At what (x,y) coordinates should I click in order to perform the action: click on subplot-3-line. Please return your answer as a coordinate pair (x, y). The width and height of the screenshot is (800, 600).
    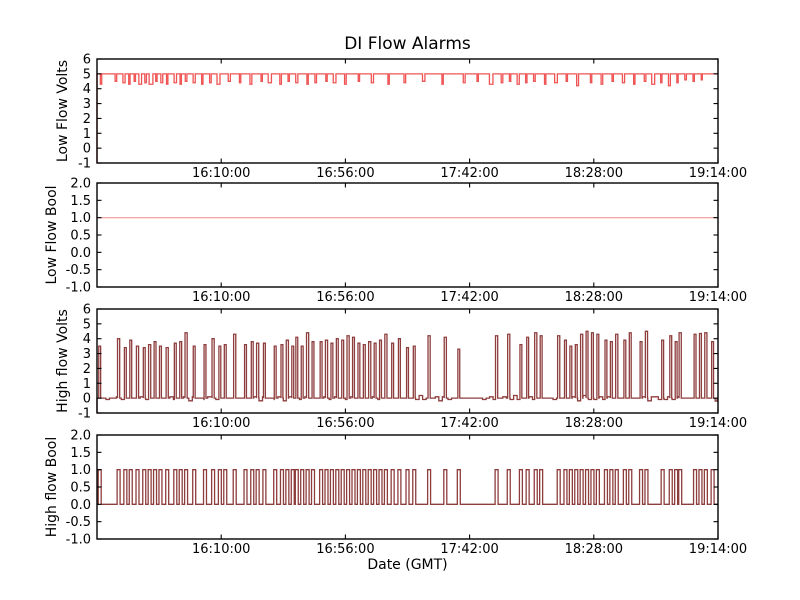
    Looking at the image, I should click on (407, 487).